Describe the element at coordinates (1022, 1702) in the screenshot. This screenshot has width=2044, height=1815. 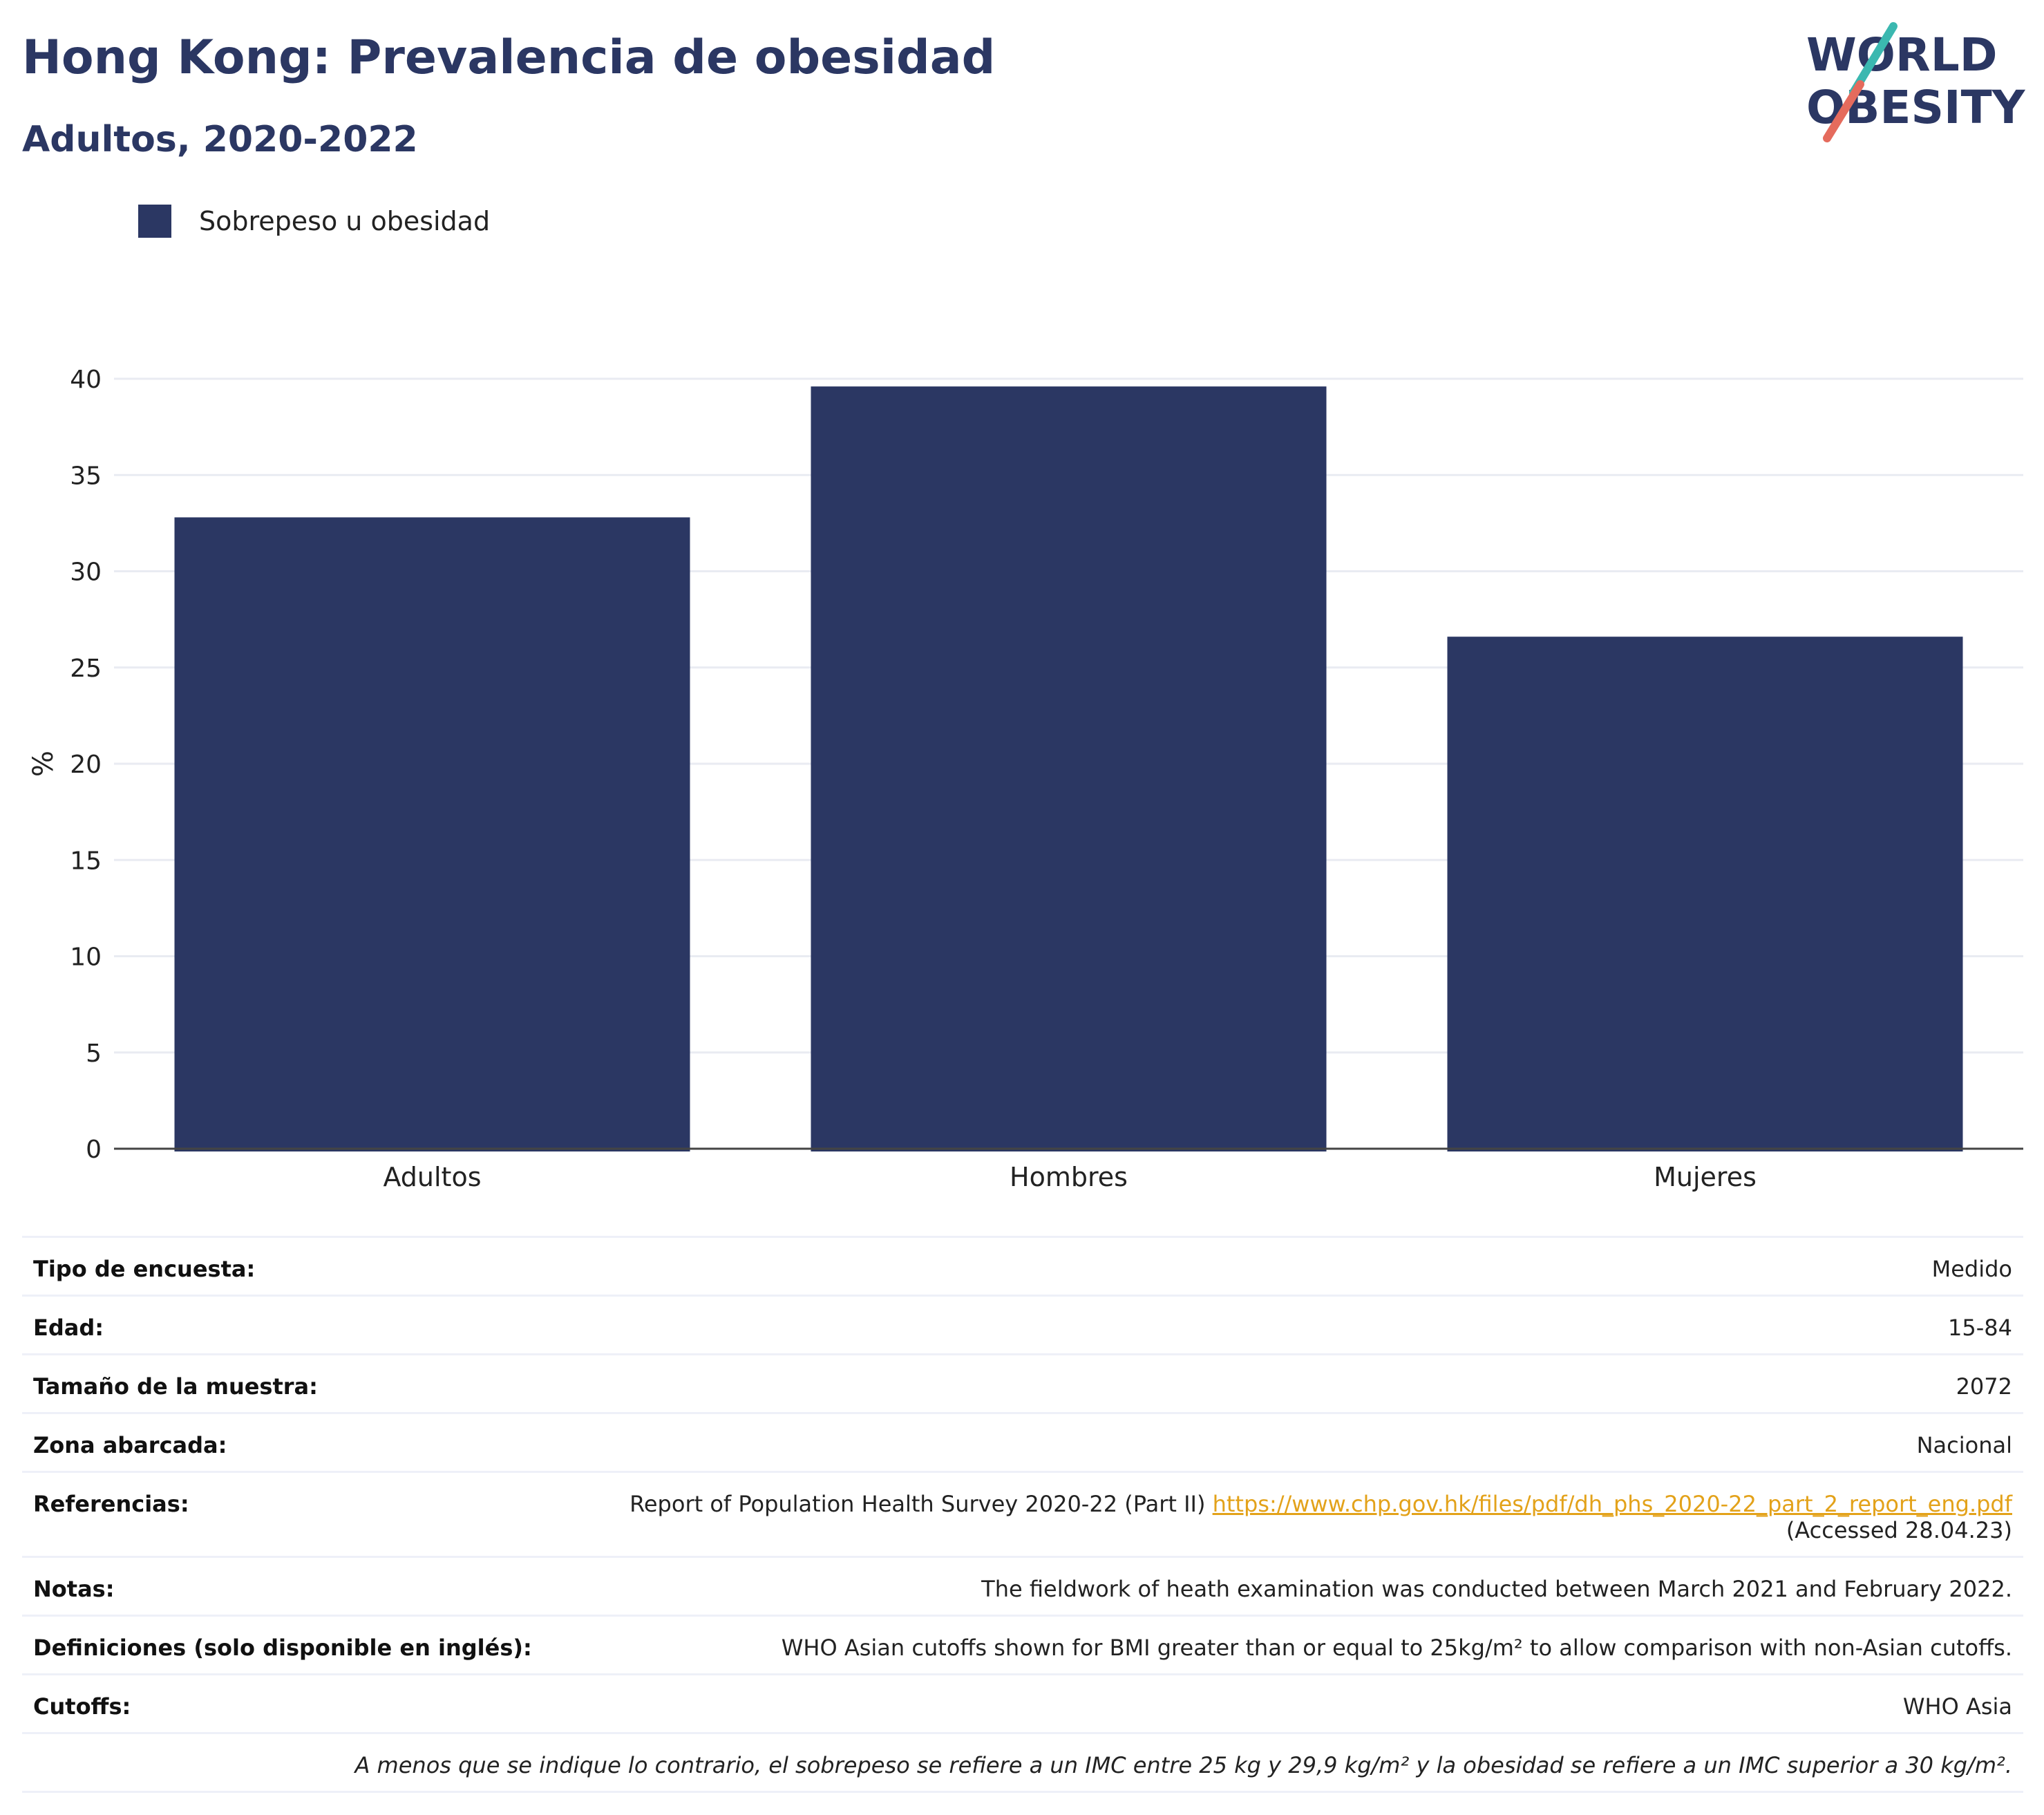
I see `row-cutoffs: Cutoffs: WHO Asia` at that location.